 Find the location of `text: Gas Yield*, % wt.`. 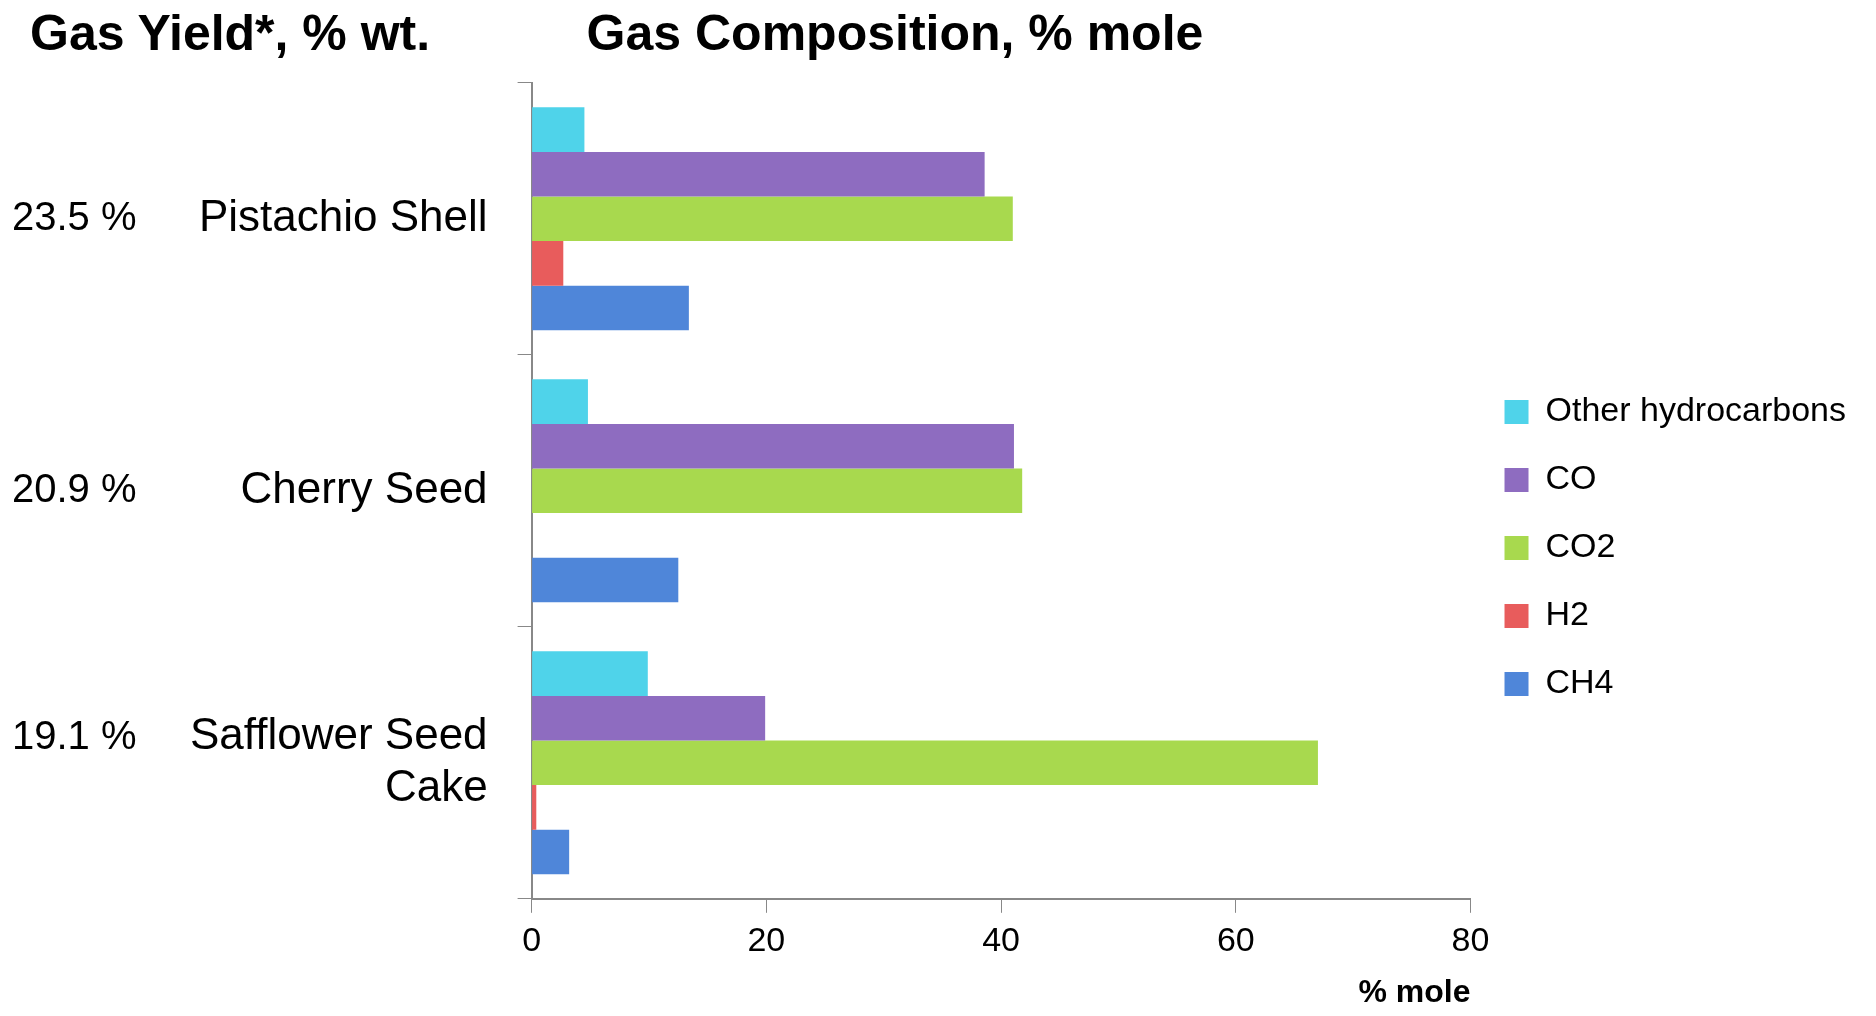

text: Gas Yield*, % wt. is located at coordinates (230, 32).